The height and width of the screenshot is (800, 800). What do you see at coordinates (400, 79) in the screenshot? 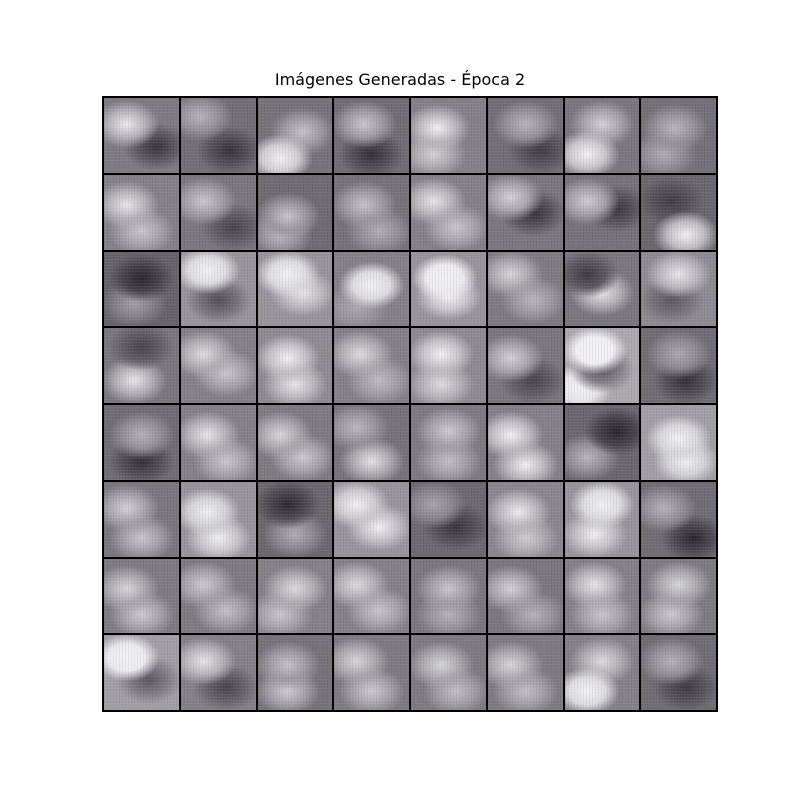
I see `figure-title: Imágenes Generadas - Época 2` at bounding box center [400, 79].